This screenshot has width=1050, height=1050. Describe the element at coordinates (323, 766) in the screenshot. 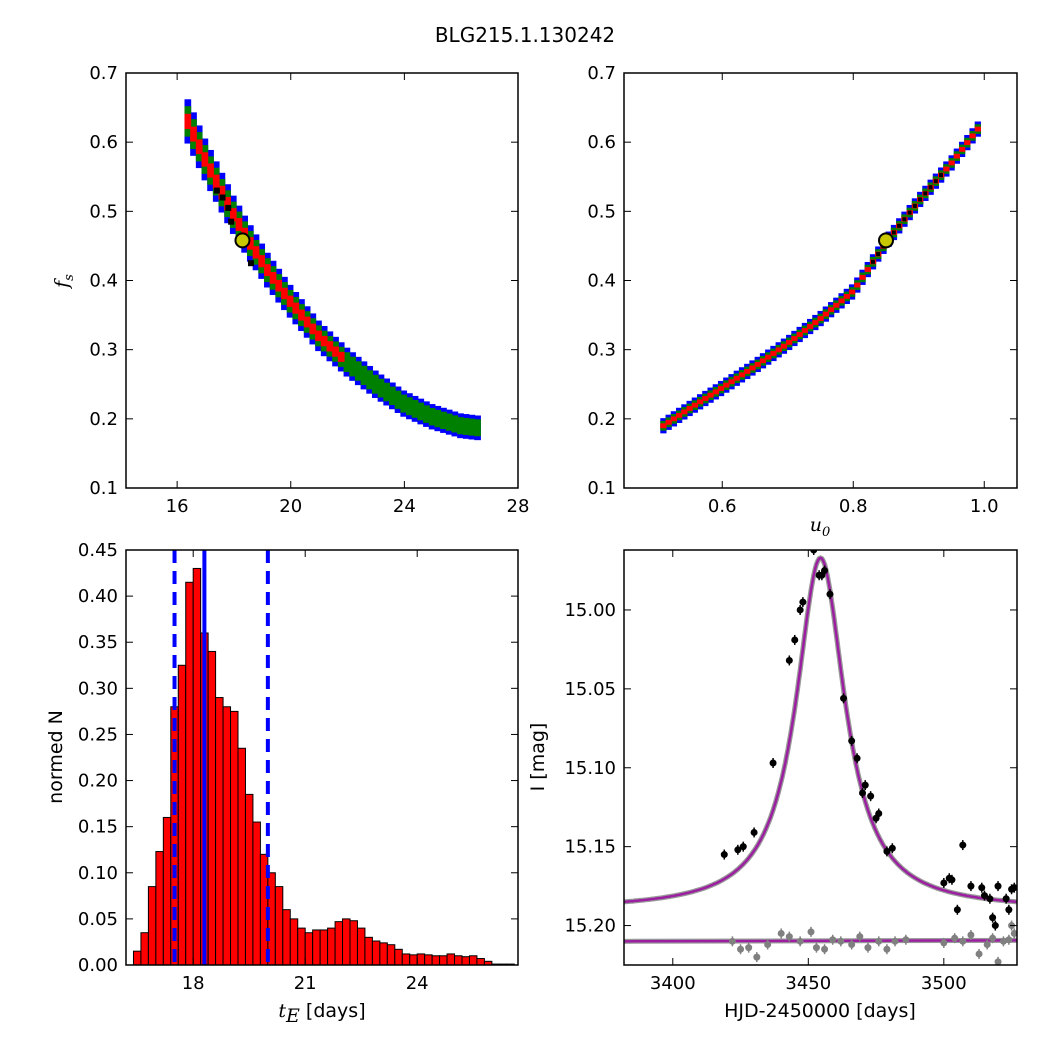

I see `p3-bars` at that location.